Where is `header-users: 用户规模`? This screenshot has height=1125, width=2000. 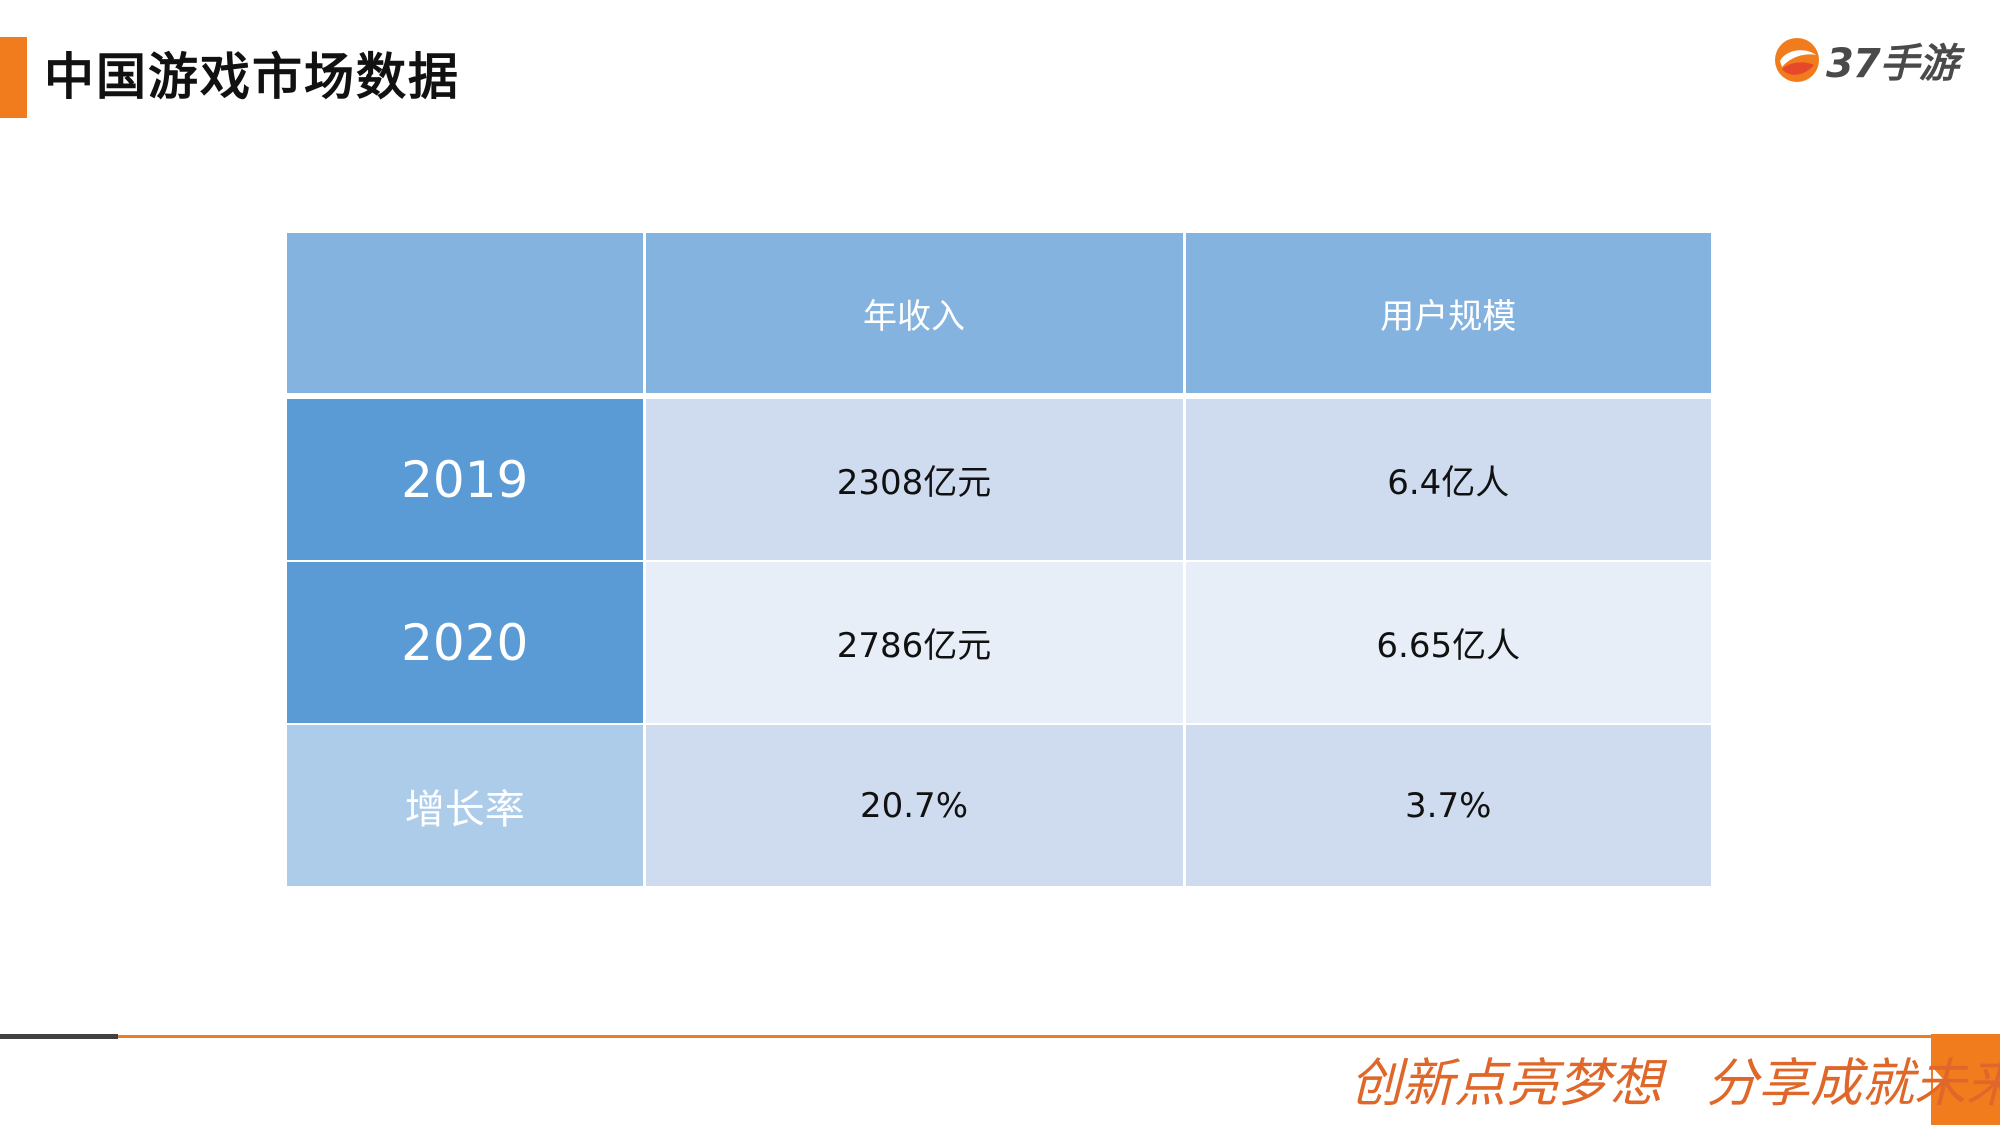
header-users: 用户规模 is located at coordinates (1447, 316).